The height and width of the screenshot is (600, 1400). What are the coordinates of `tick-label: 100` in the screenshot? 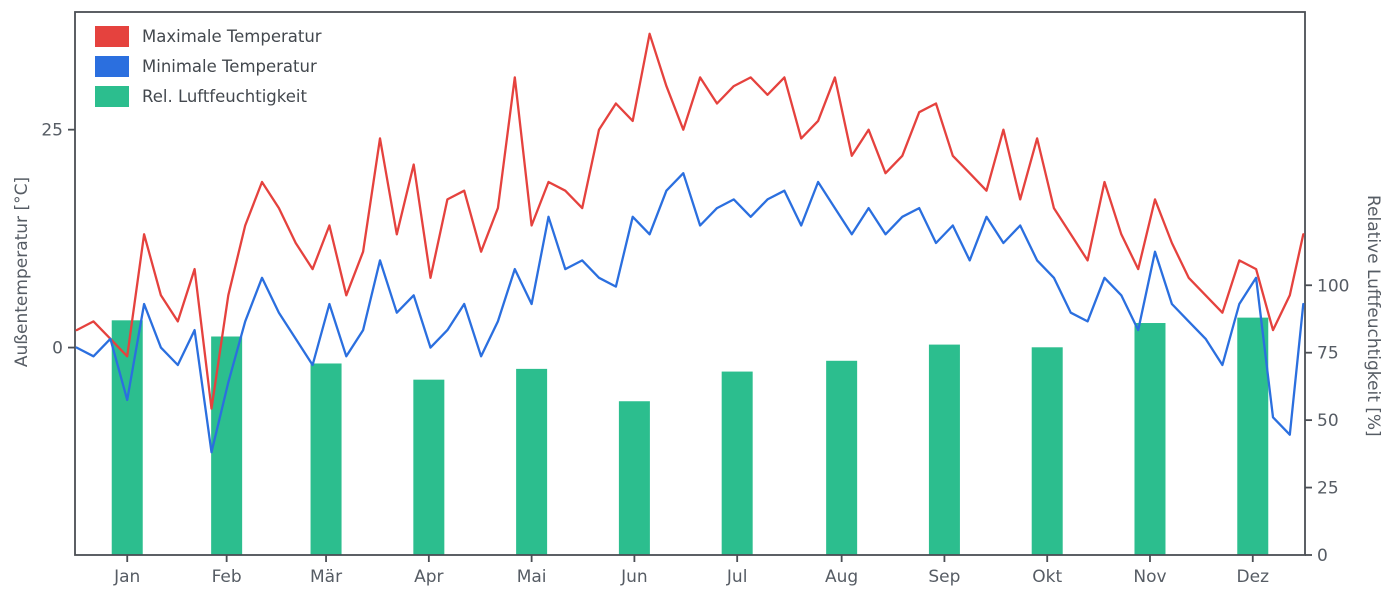 It's located at (1333, 286).